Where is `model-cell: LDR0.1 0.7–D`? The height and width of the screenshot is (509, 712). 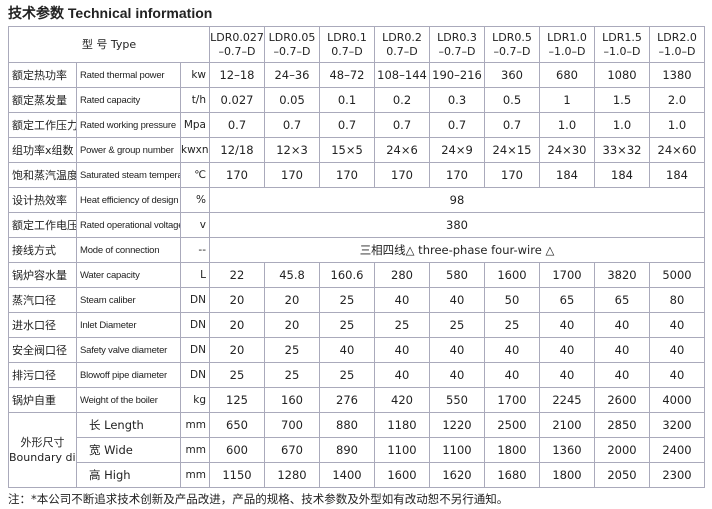
model-cell: LDR0.1 0.7–D is located at coordinates (347, 44).